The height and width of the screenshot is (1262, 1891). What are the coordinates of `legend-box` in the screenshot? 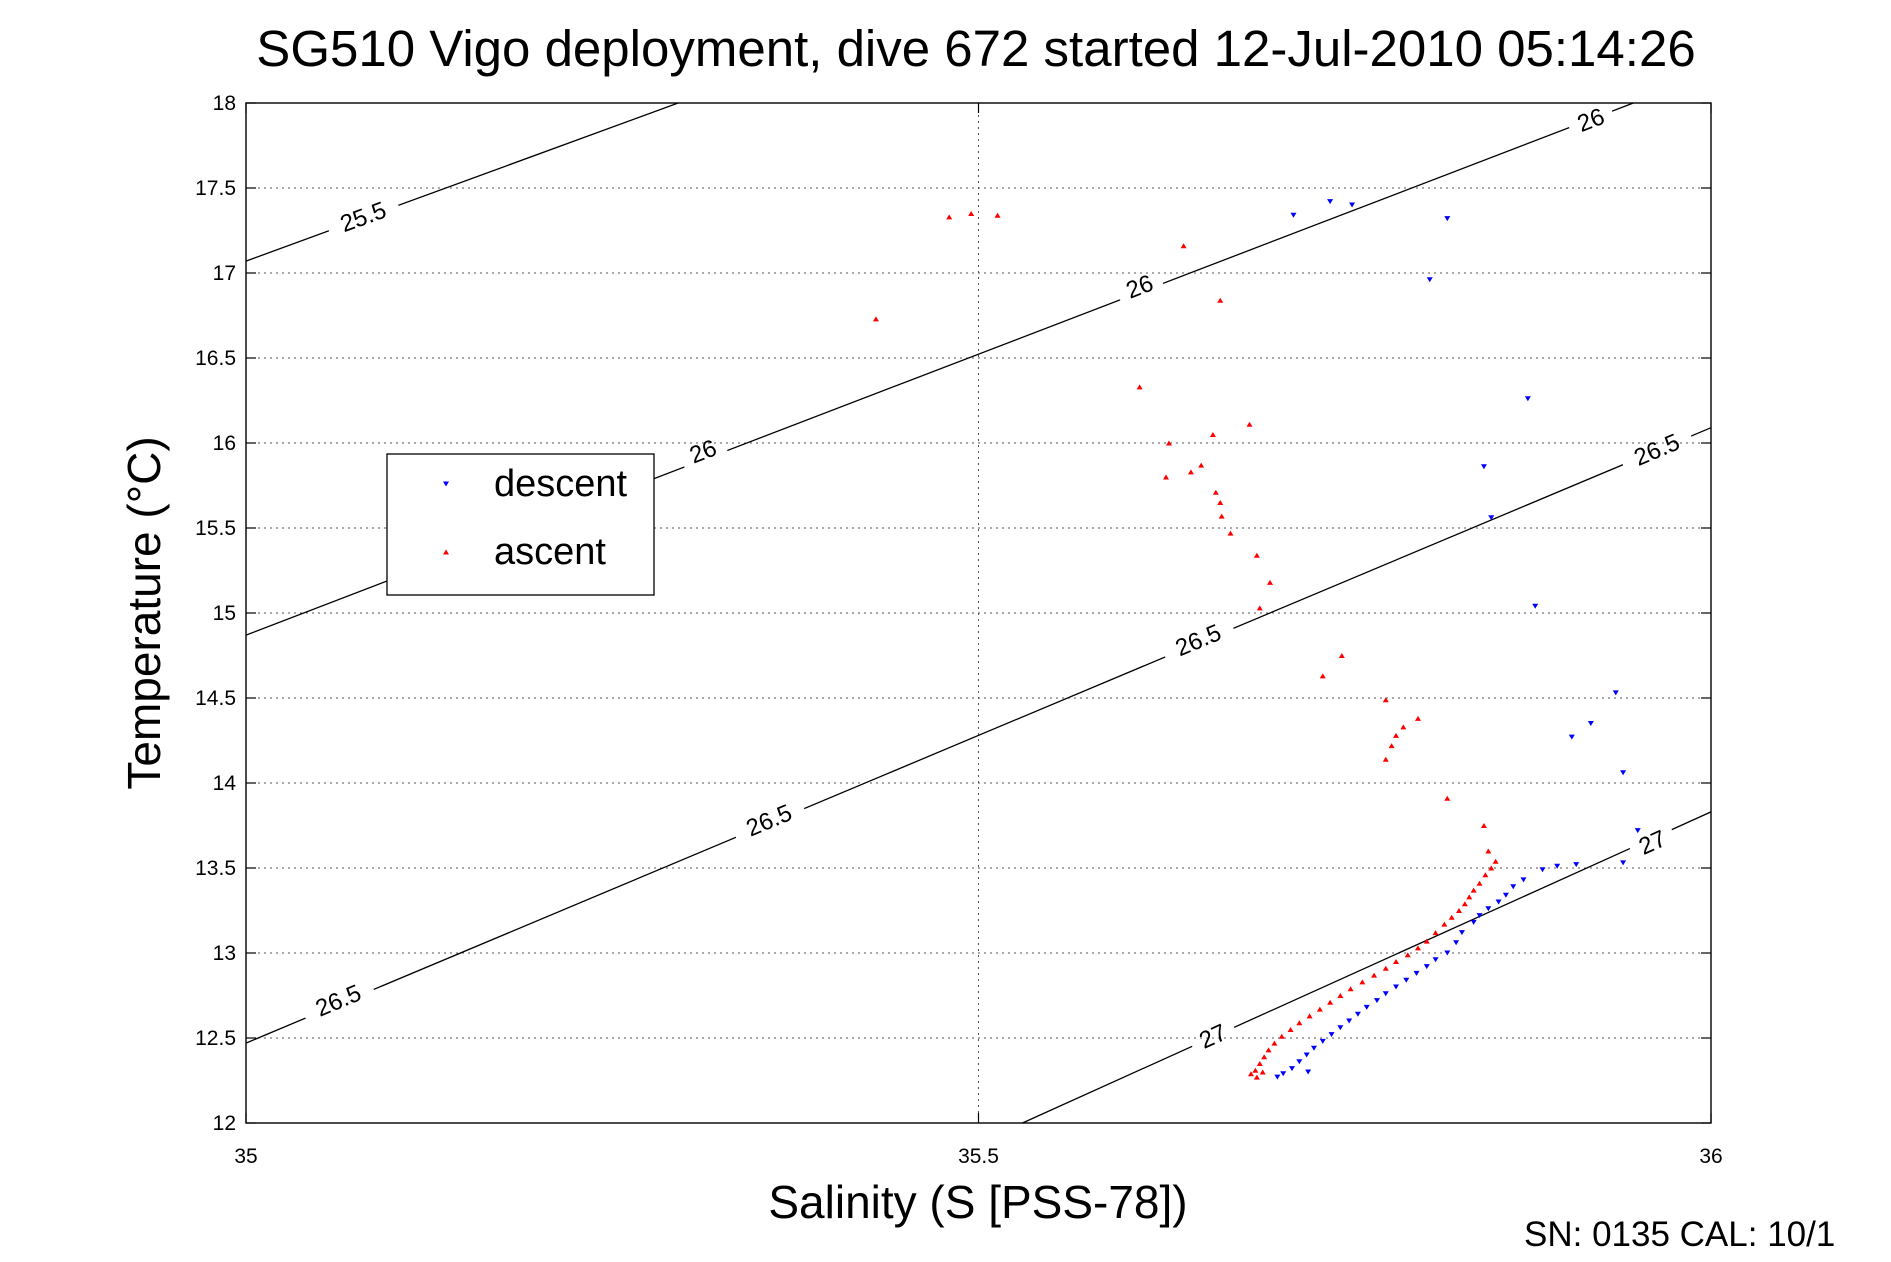 It's located at (520, 524).